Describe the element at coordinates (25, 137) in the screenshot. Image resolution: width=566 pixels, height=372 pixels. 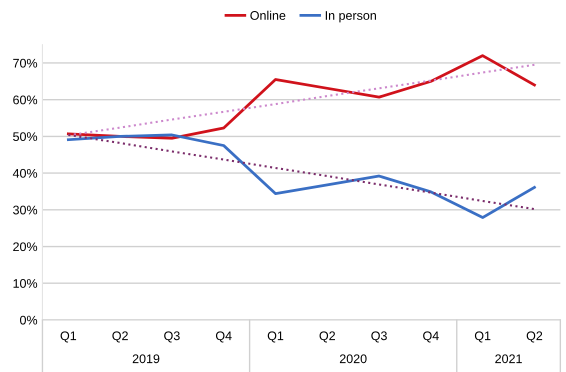
I see `y-tick-label: 50%` at that location.